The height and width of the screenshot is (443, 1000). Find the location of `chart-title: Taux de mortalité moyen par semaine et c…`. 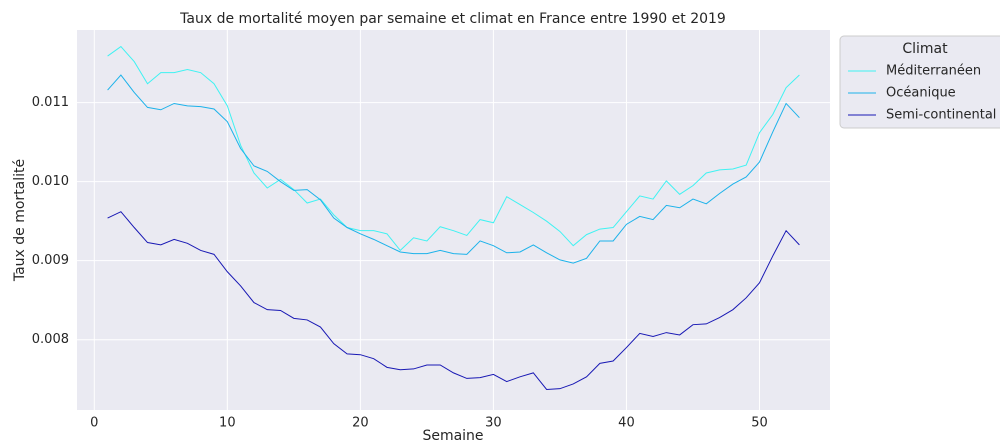

chart-title: Taux de mortalité moyen par semaine et c… is located at coordinates (452, 19).